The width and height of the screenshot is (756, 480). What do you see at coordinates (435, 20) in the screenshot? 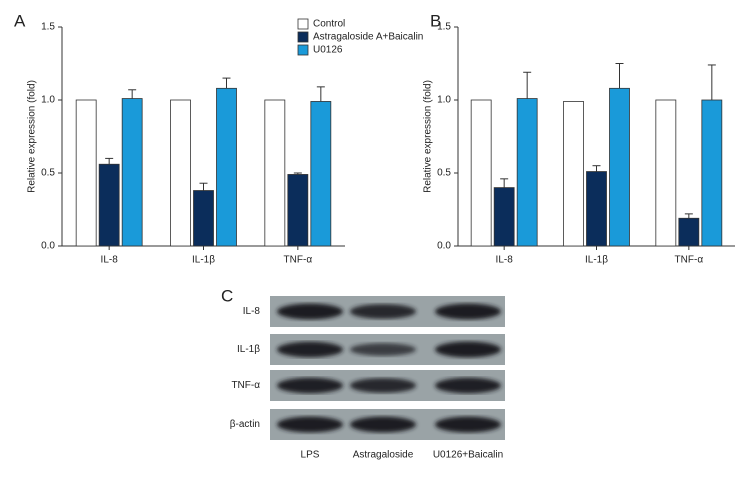
I see `panel-label: B` at bounding box center [435, 20].